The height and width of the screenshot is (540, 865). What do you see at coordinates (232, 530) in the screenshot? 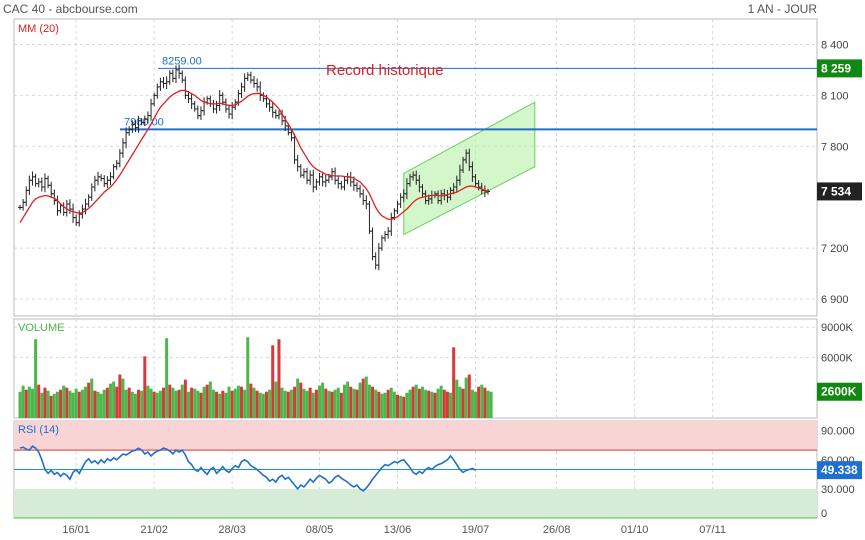
I see `x-tick-label: 28/03` at bounding box center [232, 530].